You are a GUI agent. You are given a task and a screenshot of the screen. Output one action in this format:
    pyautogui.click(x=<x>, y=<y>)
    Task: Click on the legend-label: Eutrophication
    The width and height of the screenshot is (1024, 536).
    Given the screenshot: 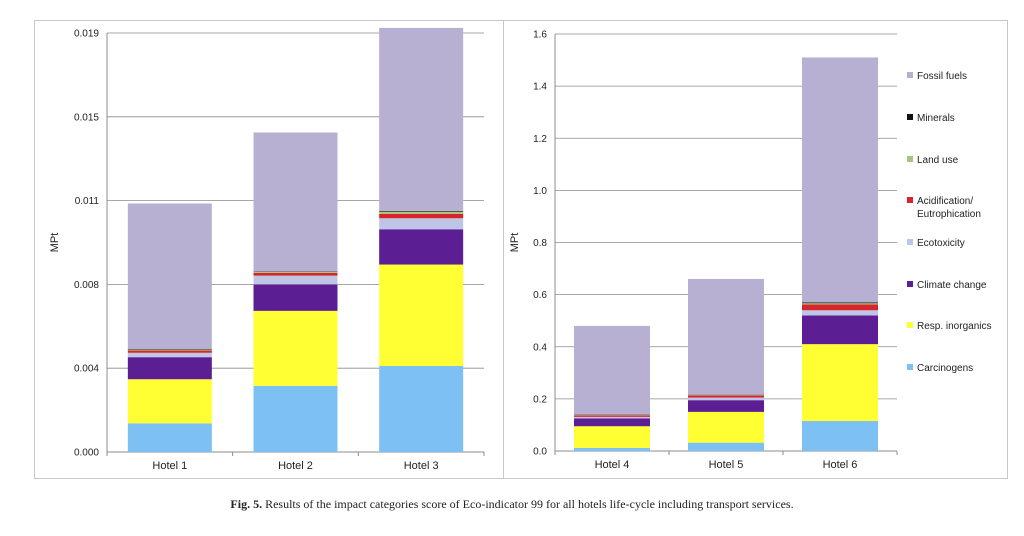 What is the action you would take?
    pyautogui.click(x=949, y=214)
    